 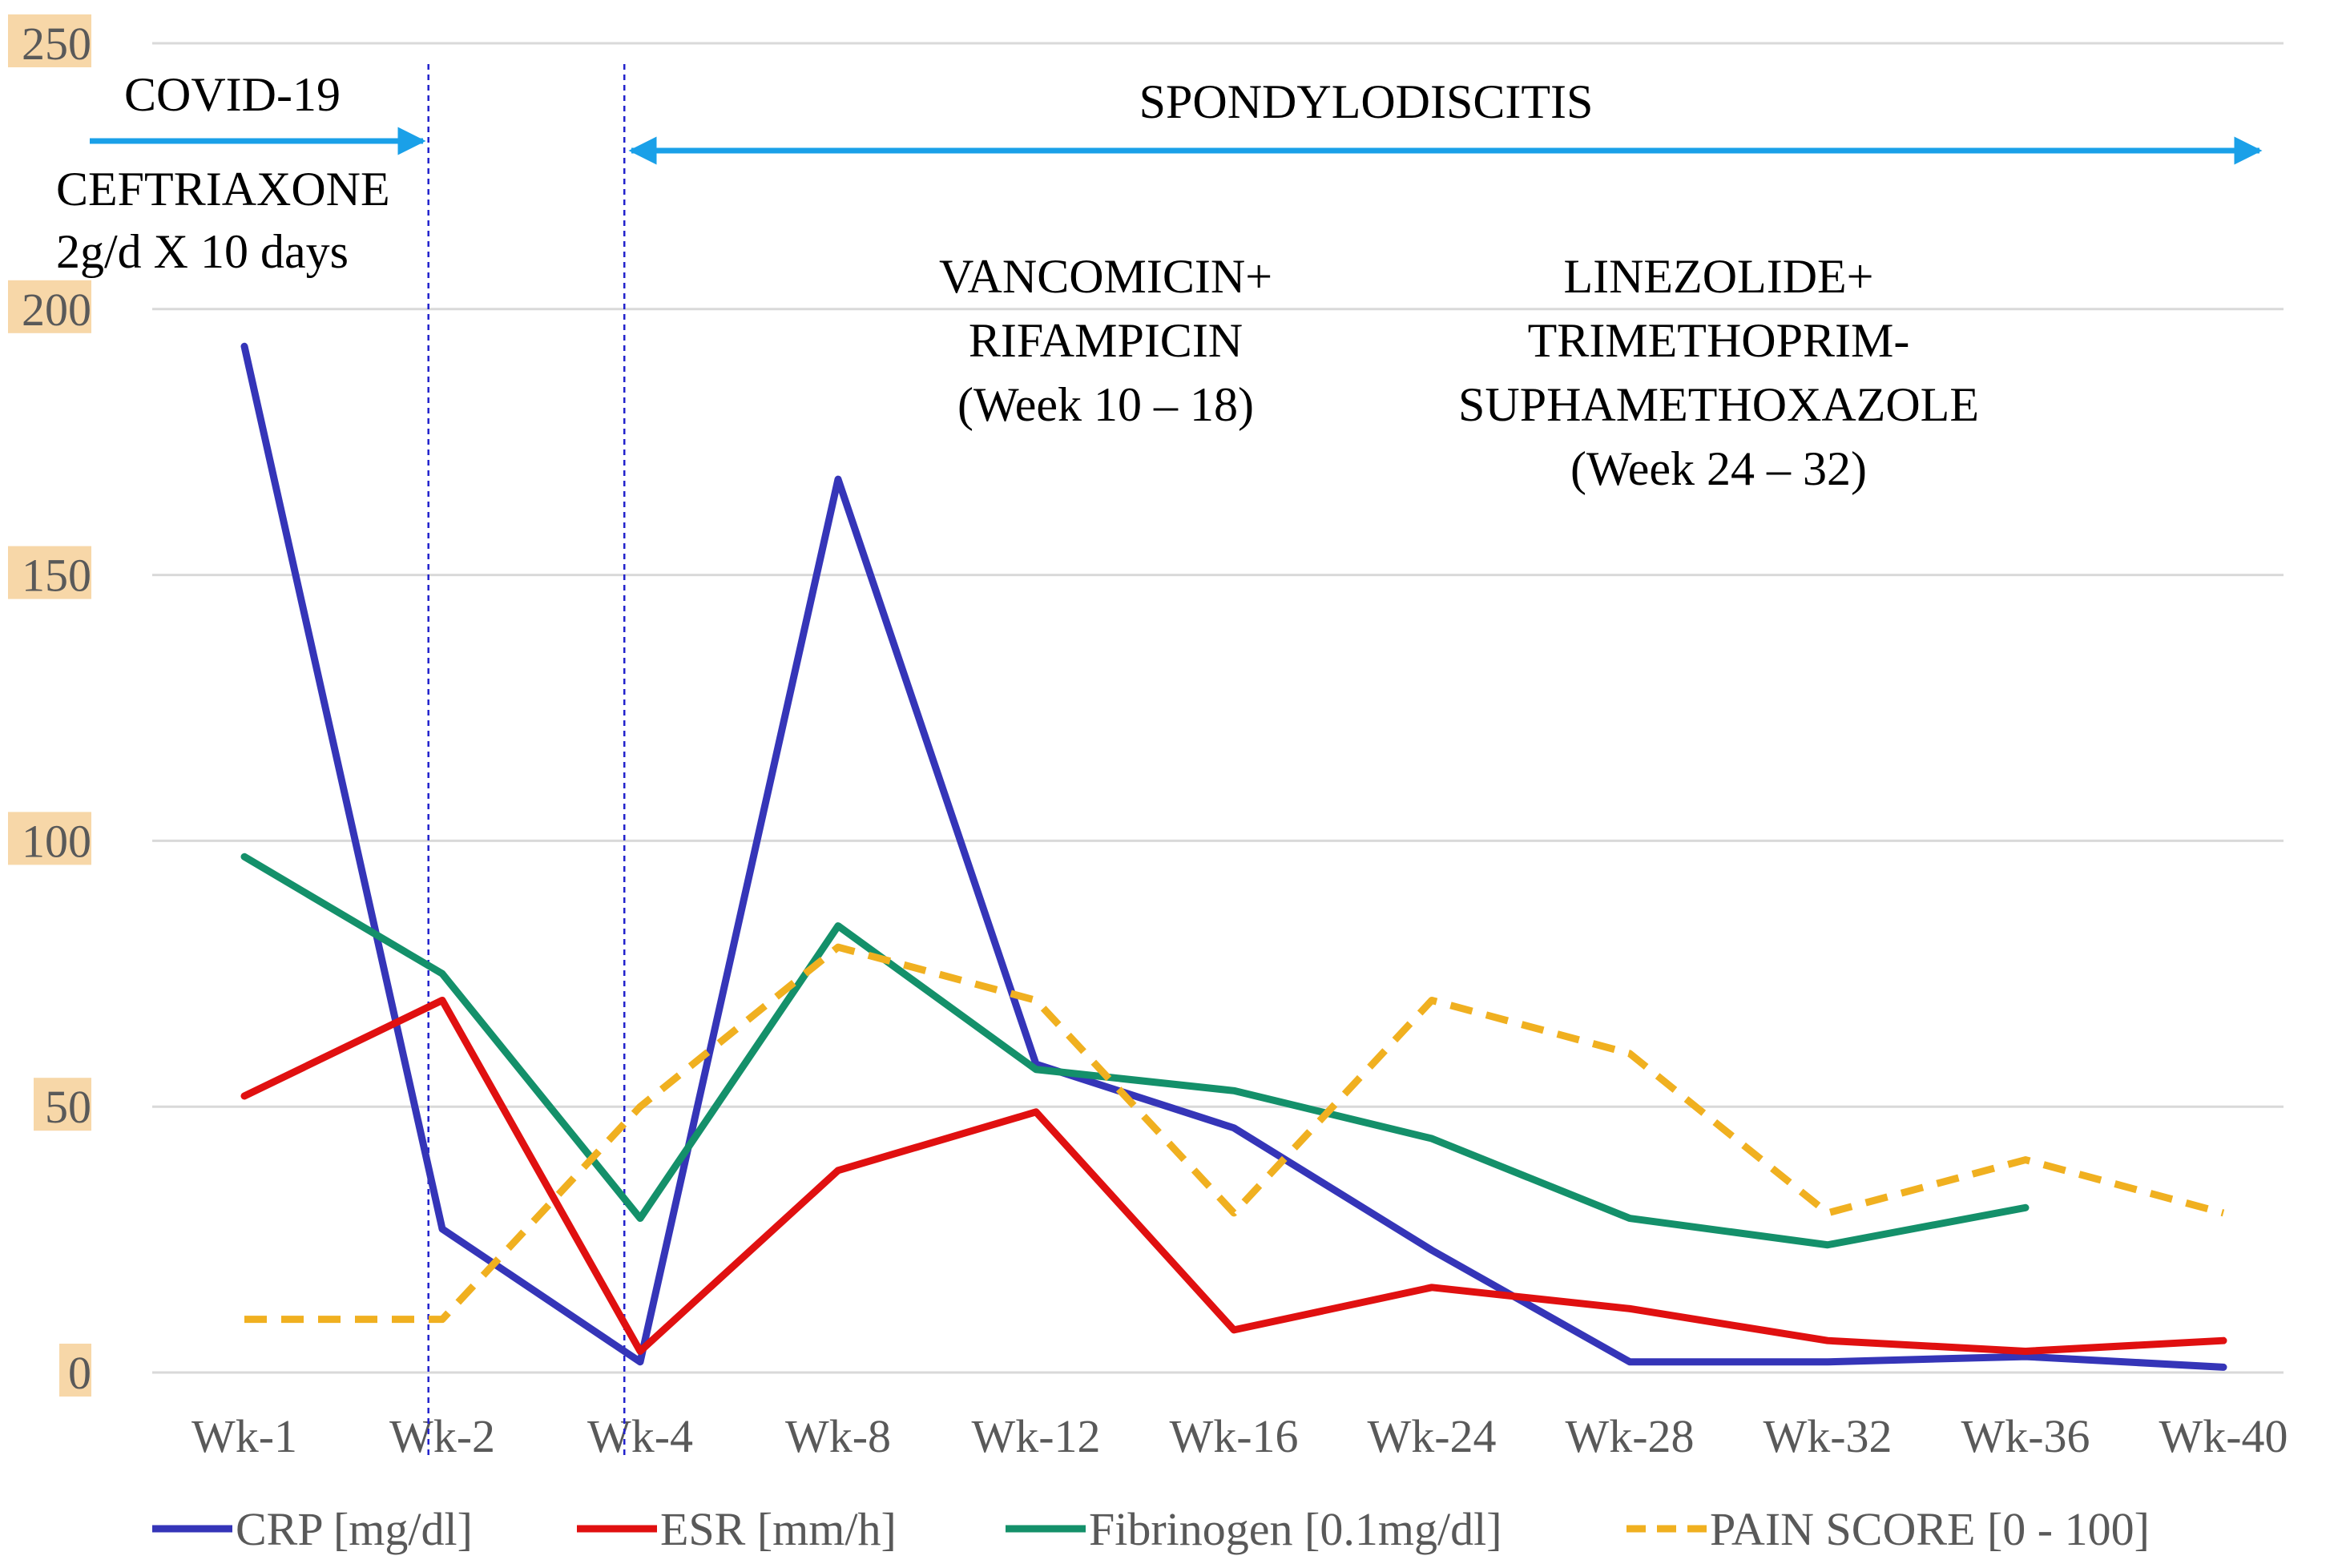 I want to click on legend-label: Fibrinogen [0.1mg/dl], so click(x=1295, y=1529).